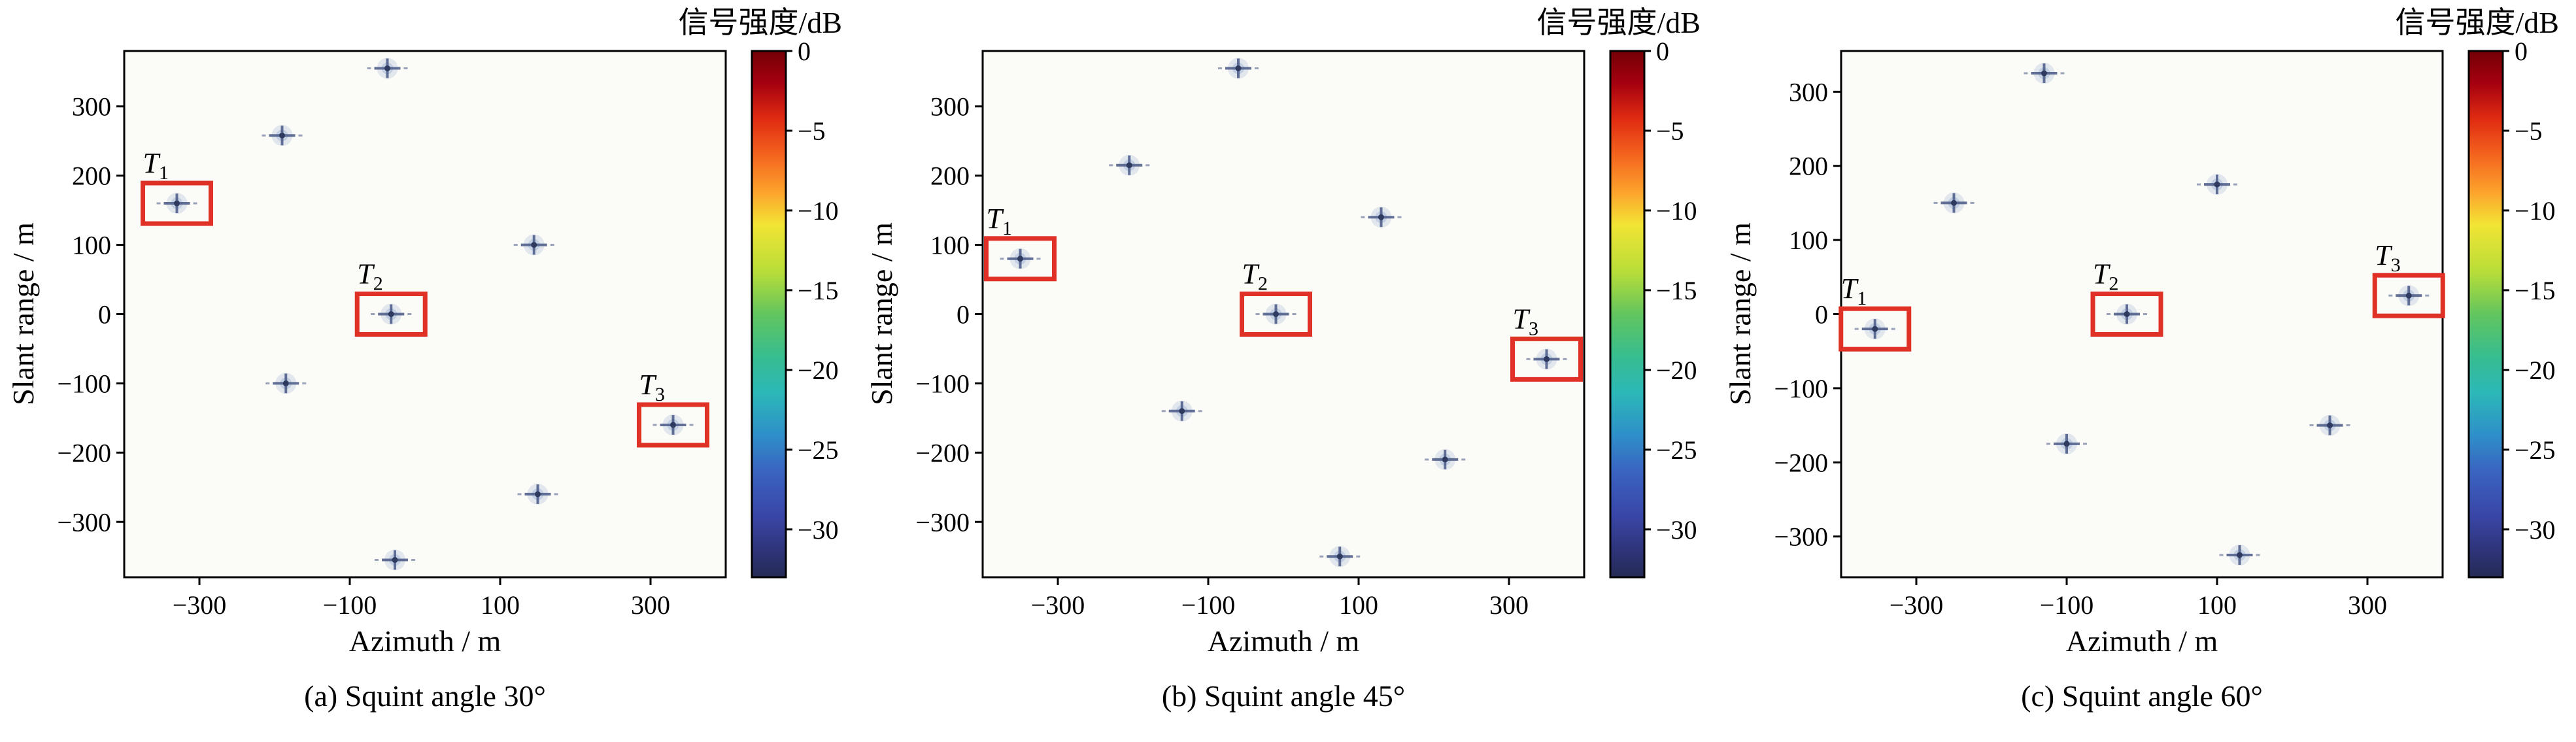 The width and height of the screenshot is (2576, 742). I want to click on y-axis-label: Slant range / m, so click(881, 313).